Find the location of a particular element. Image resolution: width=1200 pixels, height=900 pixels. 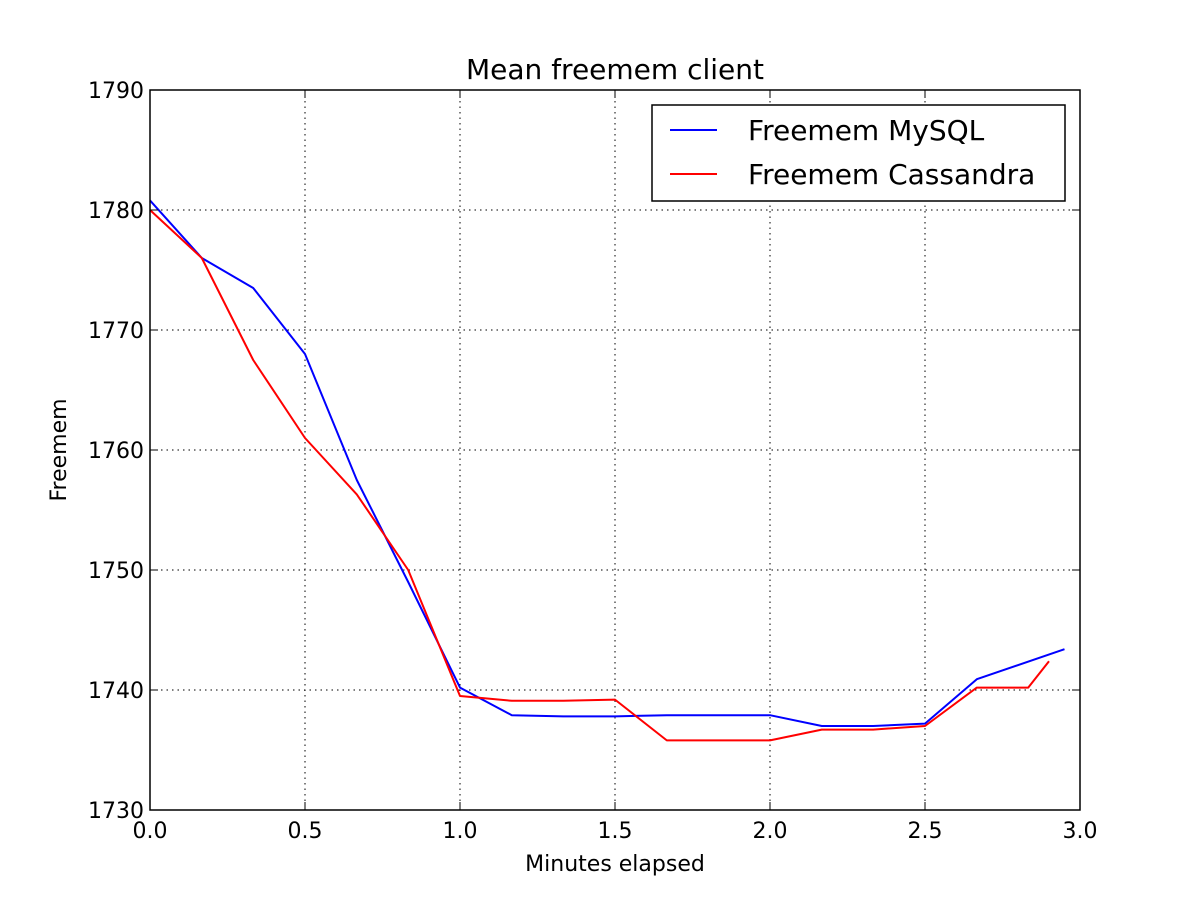

y-tick-label: 1760 is located at coordinates (116, 451).